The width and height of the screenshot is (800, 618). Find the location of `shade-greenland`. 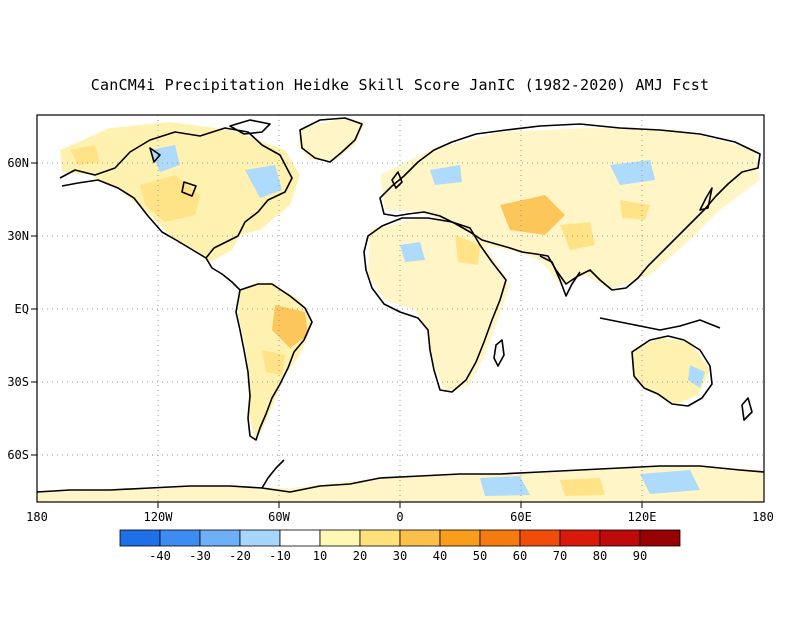

shade-greenland is located at coordinates (331, 139).